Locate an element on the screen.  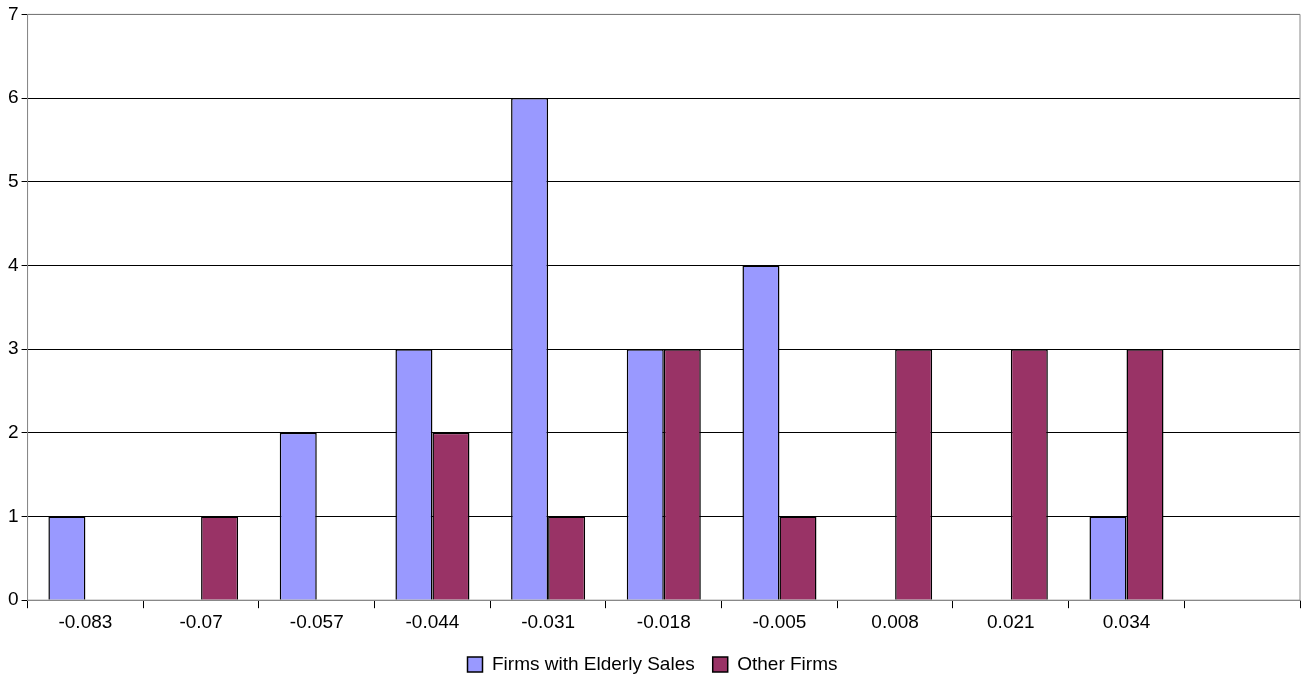
x-tick-label: -0.031 is located at coordinates (548, 621).